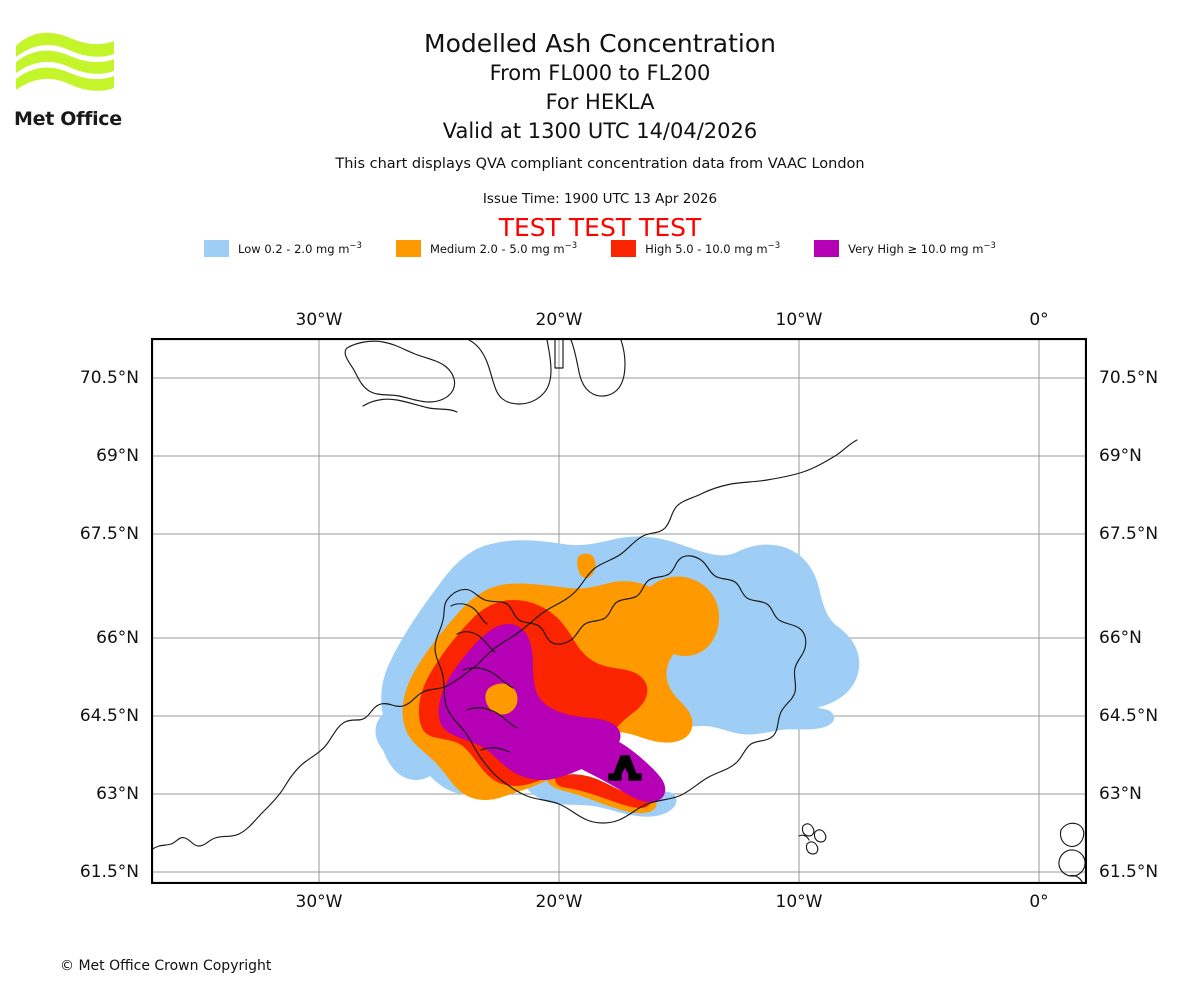 The image size is (1200, 1000). Describe the element at coordinates (552, 713) in the screenshot. I see `ash-contour-very-high` at that location.